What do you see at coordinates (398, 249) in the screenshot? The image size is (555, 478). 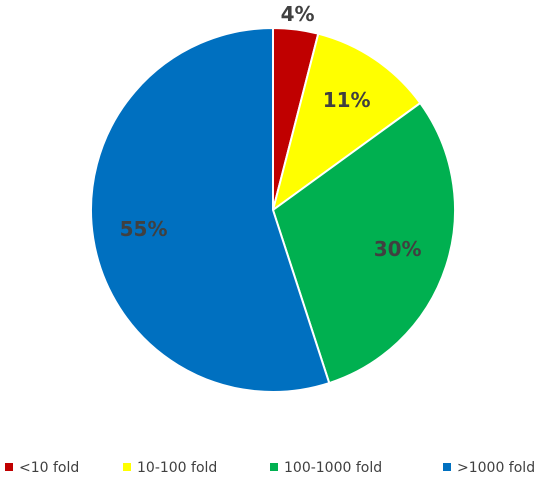 I see `data-label: 30%` at bounding box center [398, 249].